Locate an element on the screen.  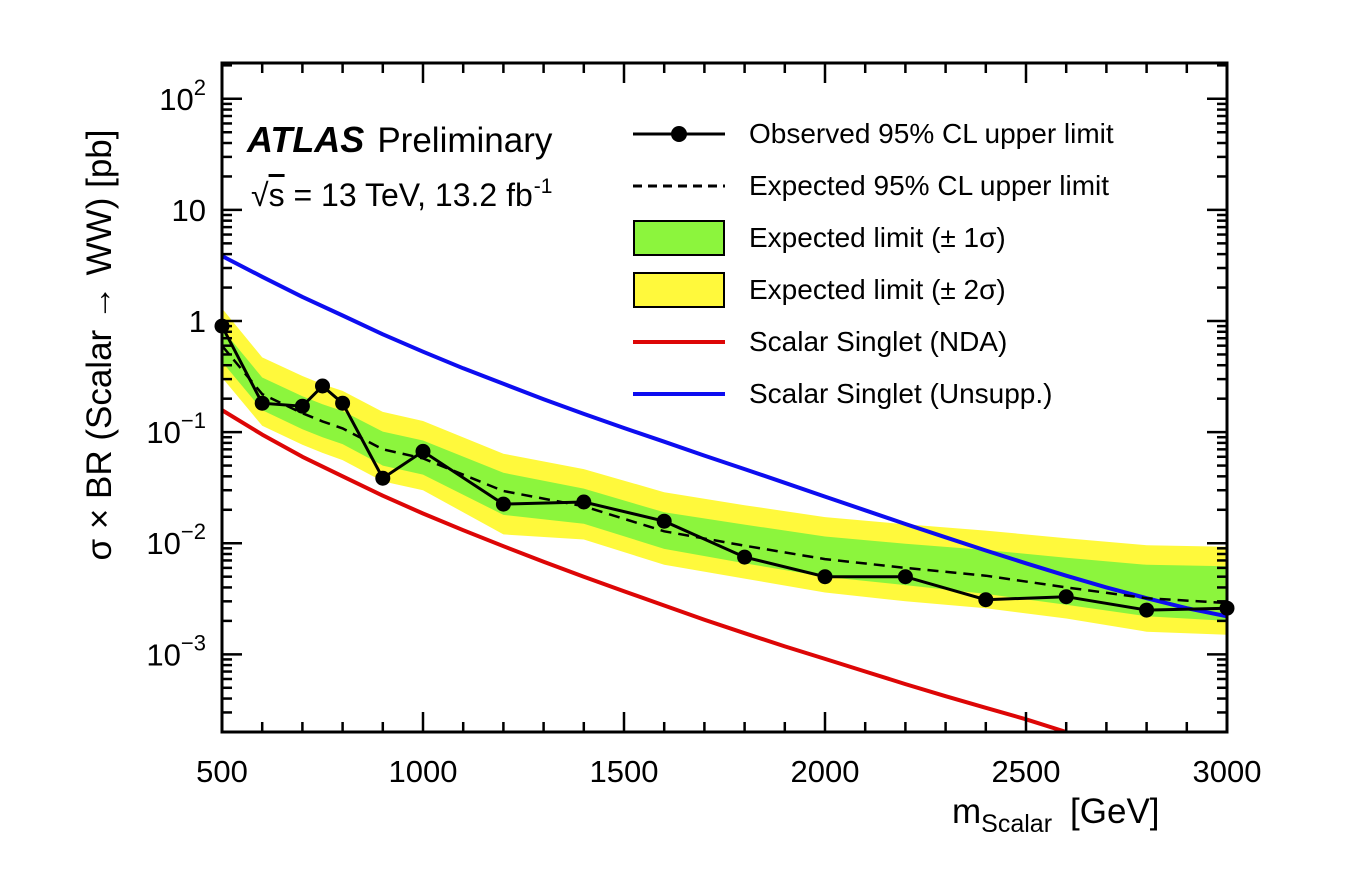
legend-item-label: Observed 95% CL upper limit is located at coordinates (931, 133).